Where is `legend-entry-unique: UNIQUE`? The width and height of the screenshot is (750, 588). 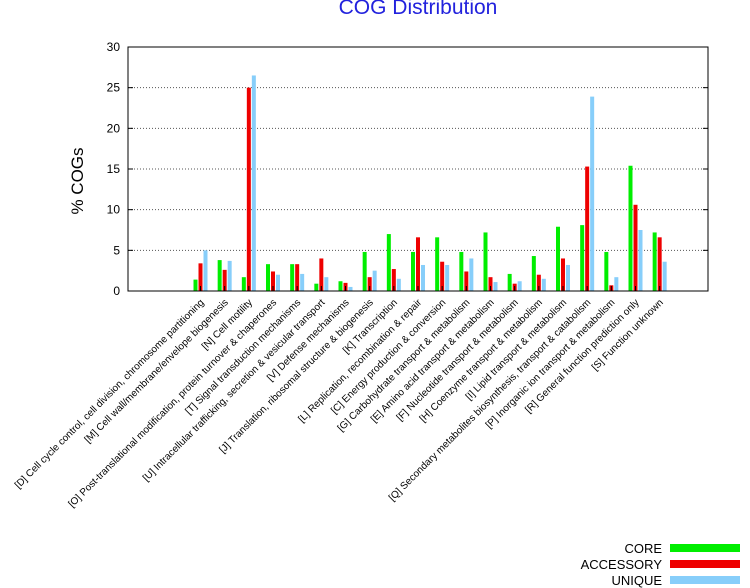
legend-entry-unique: UNIQUE is located at coordinates (660, 580).